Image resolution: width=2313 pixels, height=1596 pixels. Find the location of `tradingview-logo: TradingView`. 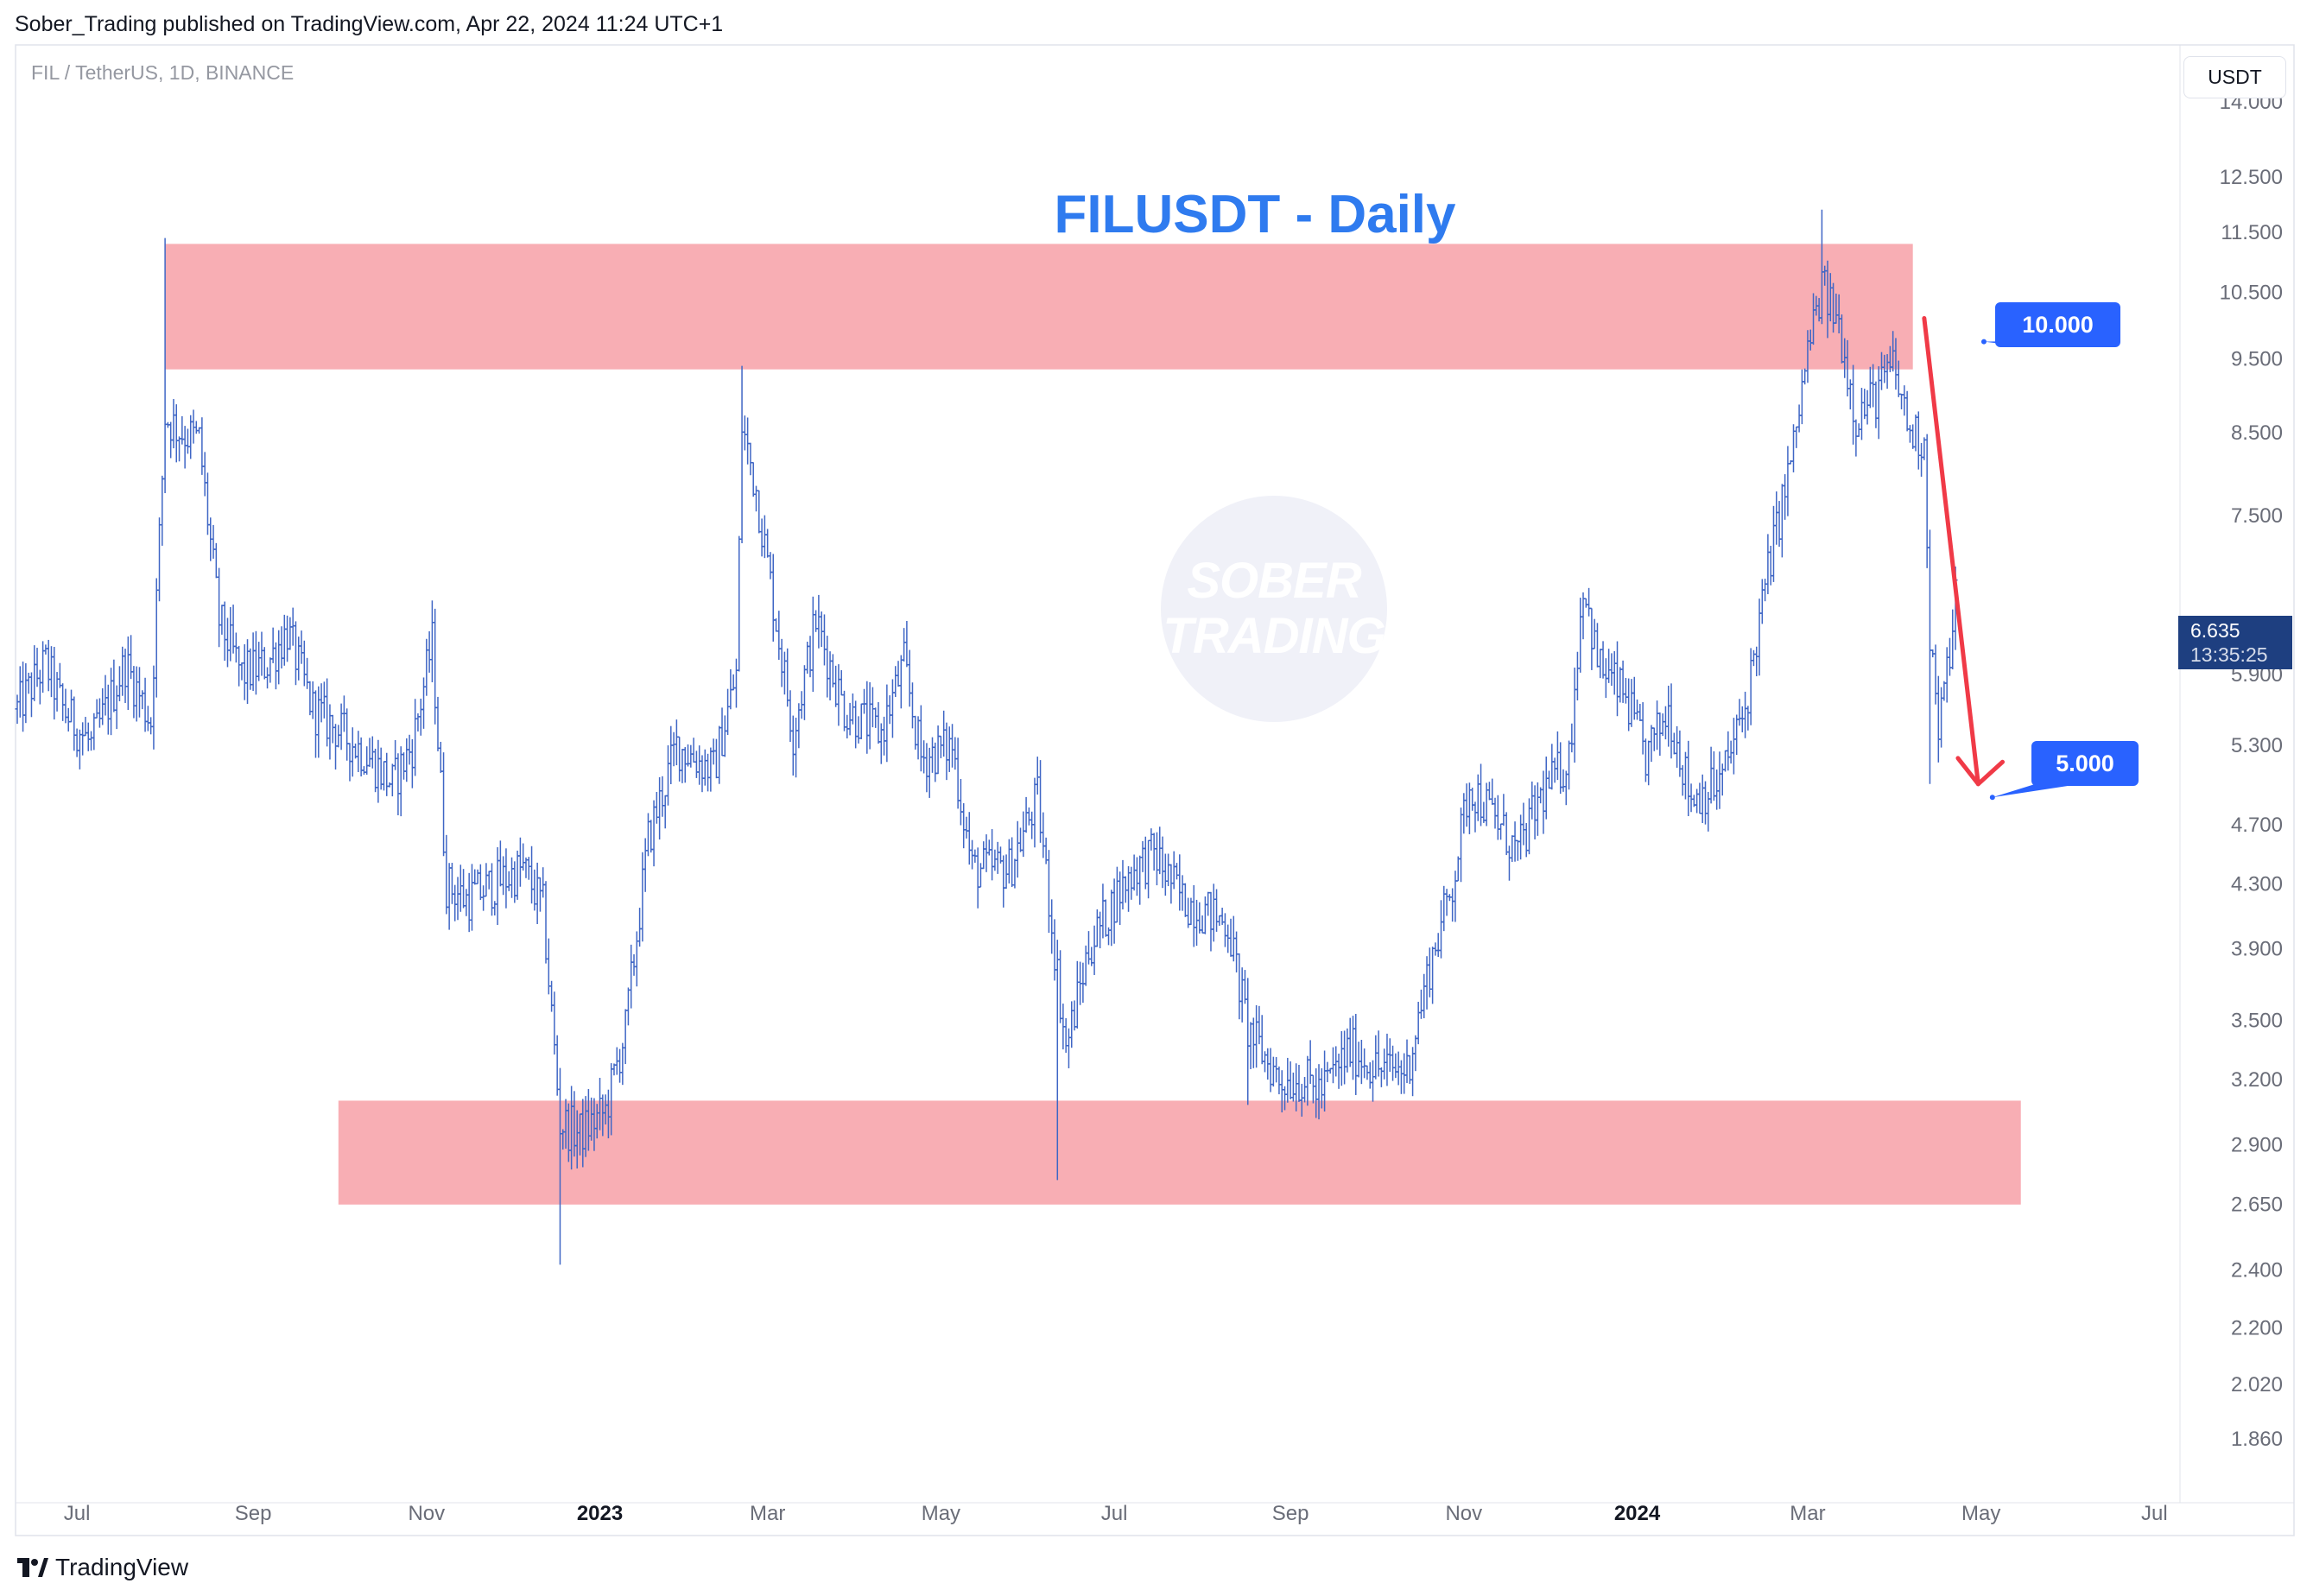

tradingview-logo: TradingView is located at coordinates (103, 1567).